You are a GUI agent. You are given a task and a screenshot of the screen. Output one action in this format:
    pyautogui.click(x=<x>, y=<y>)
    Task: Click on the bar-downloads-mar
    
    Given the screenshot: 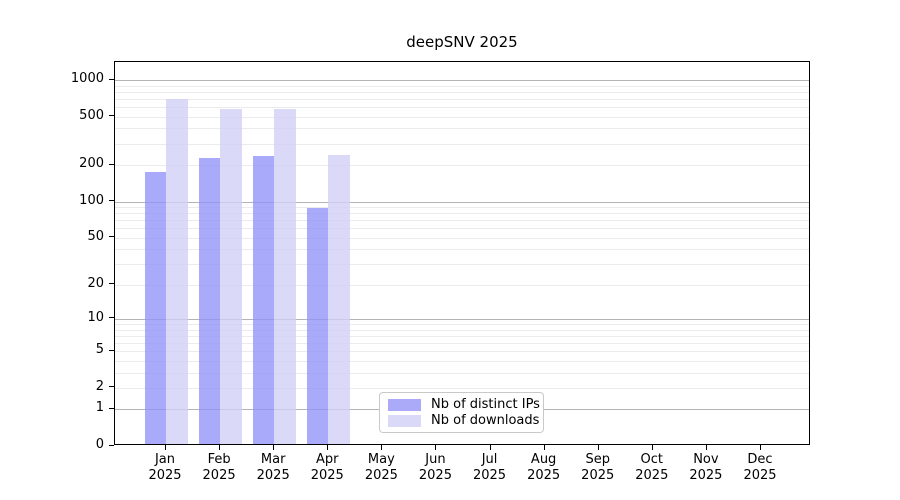 What is the action you would take?
    pyautogui.click(x=285, y=276)
    